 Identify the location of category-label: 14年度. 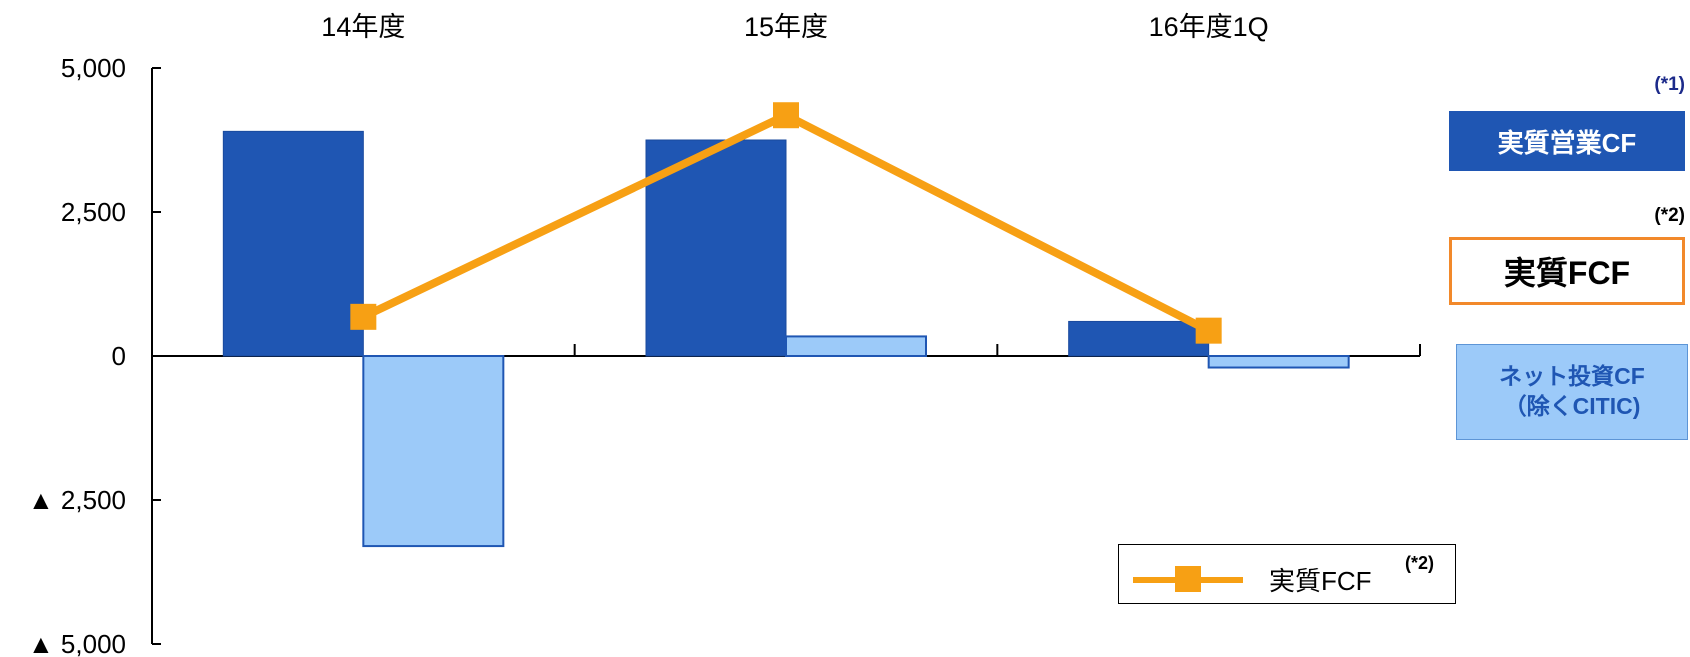
(363, 27).